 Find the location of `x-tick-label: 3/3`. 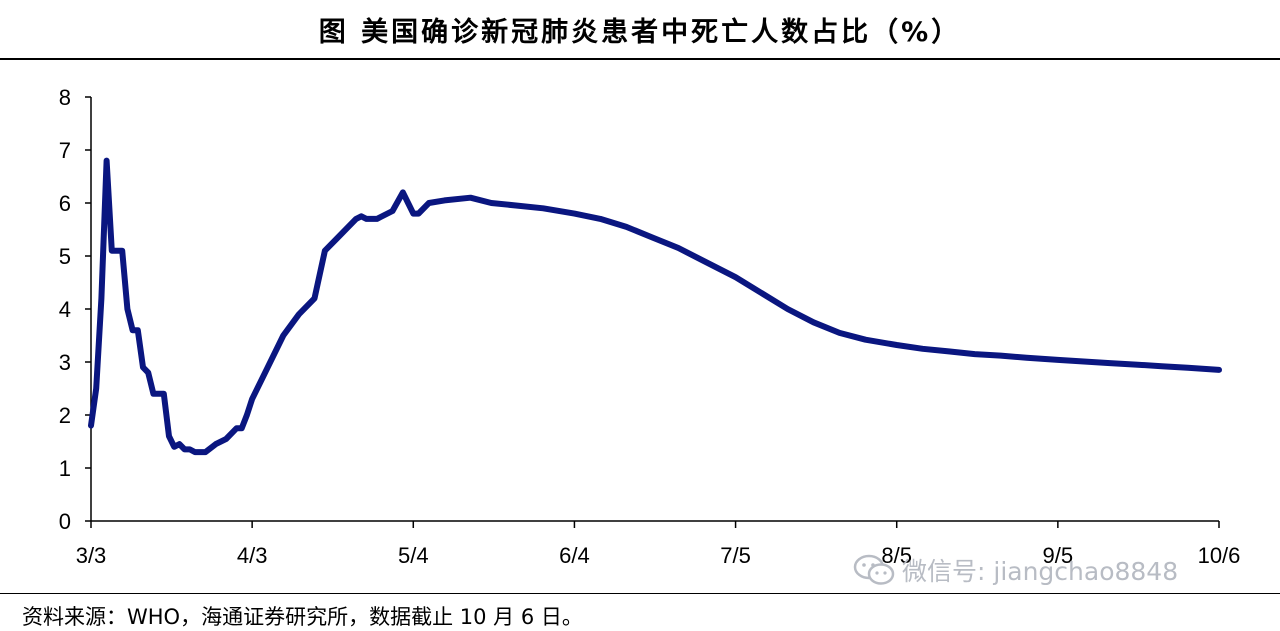

x-tick-label: 3/3 is located at coordinates (91, 555).